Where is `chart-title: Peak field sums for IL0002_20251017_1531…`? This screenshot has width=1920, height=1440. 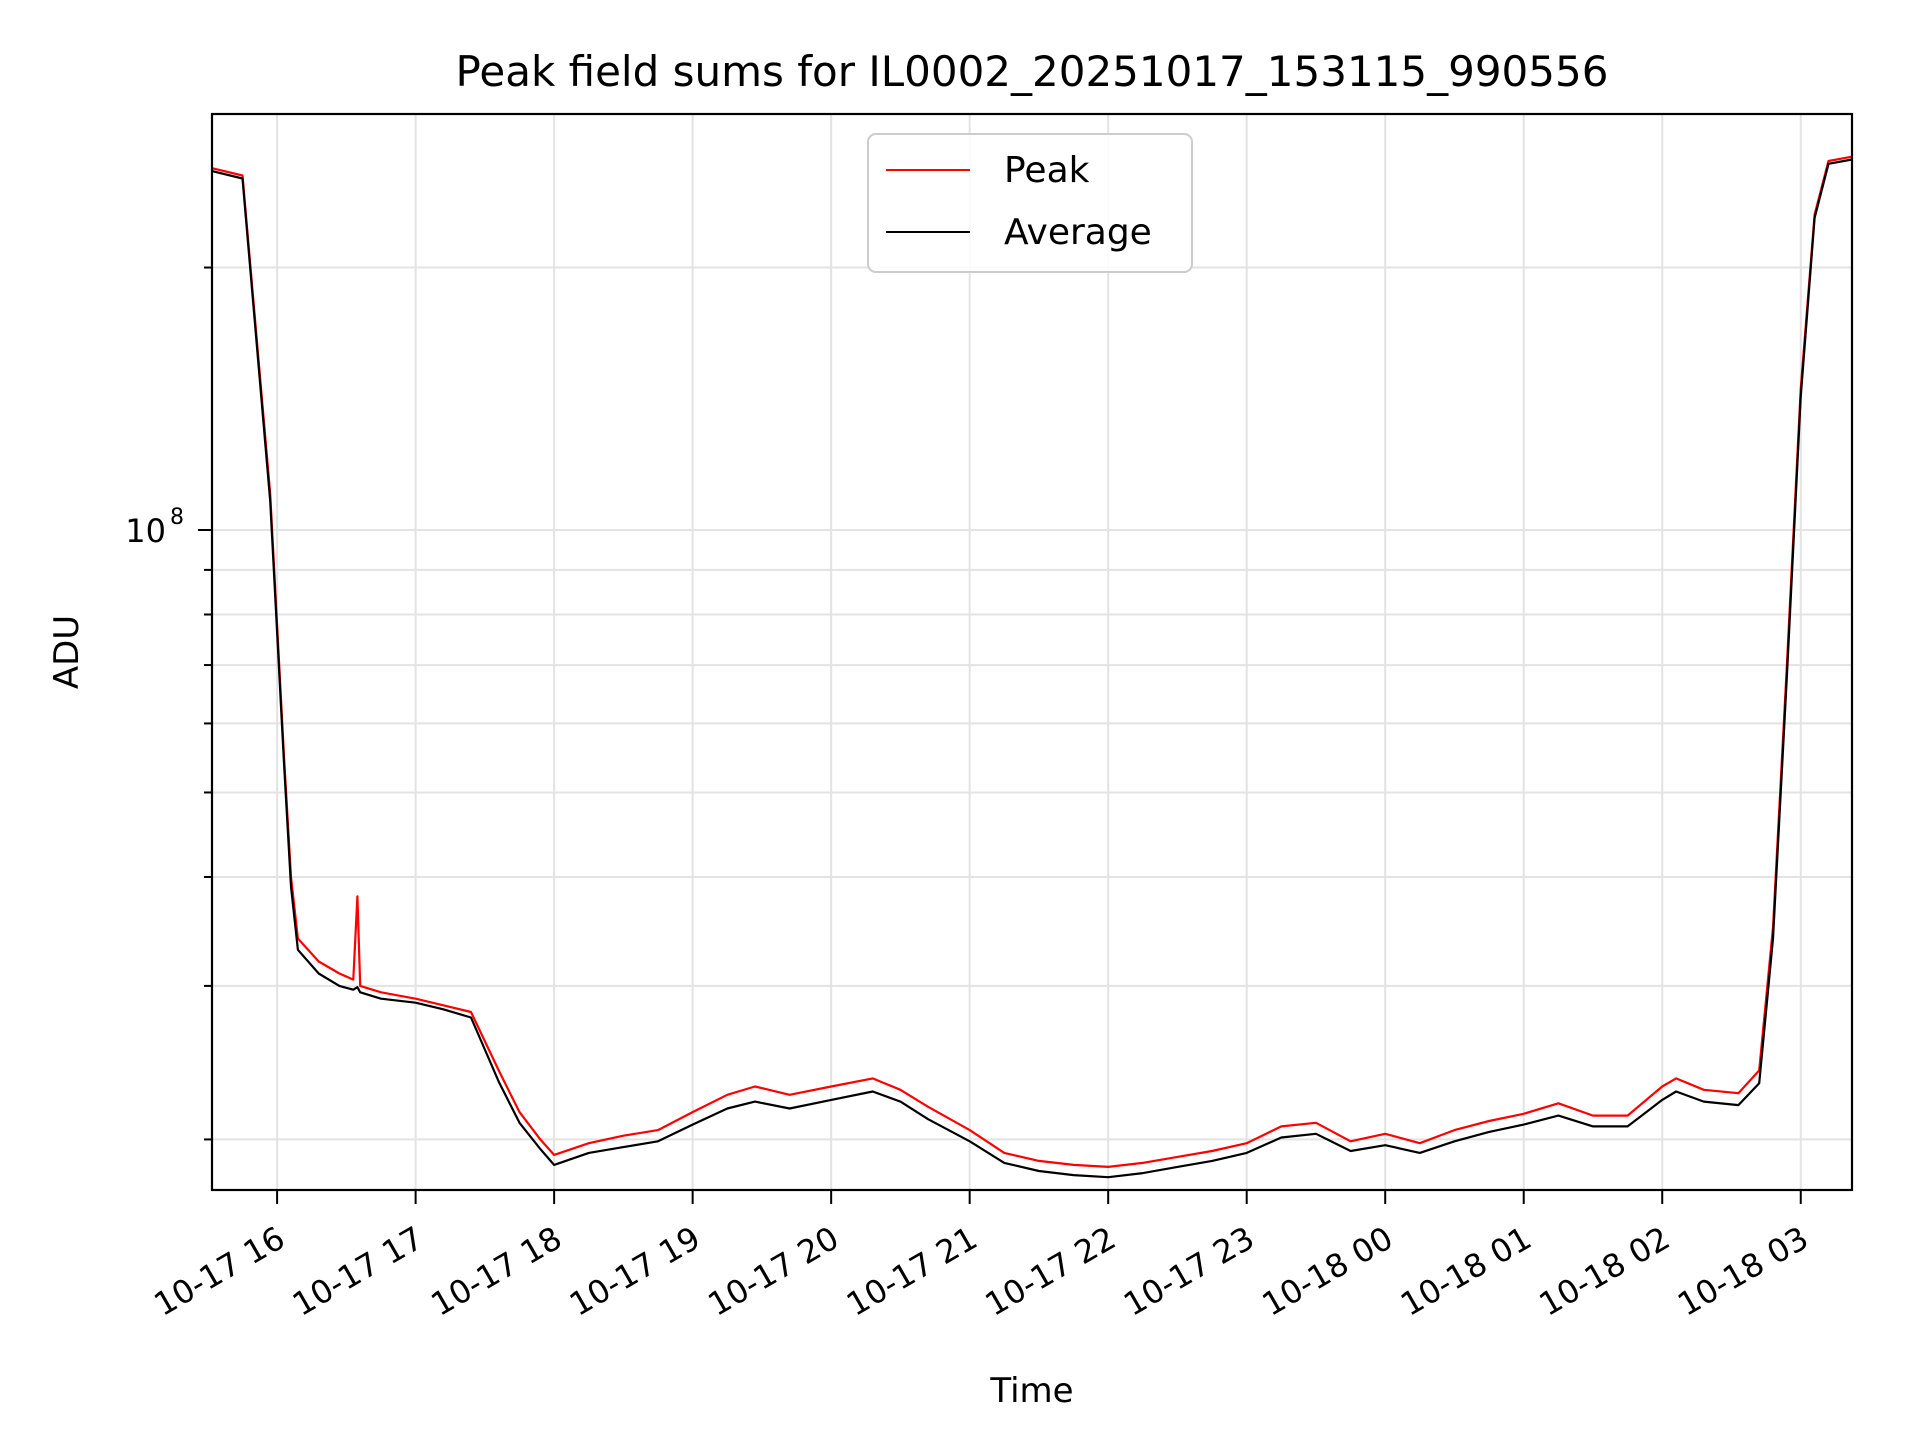 chart-title: Peak field sums for IL0002_20251017_1531… is located at coordinates (1032, 71).